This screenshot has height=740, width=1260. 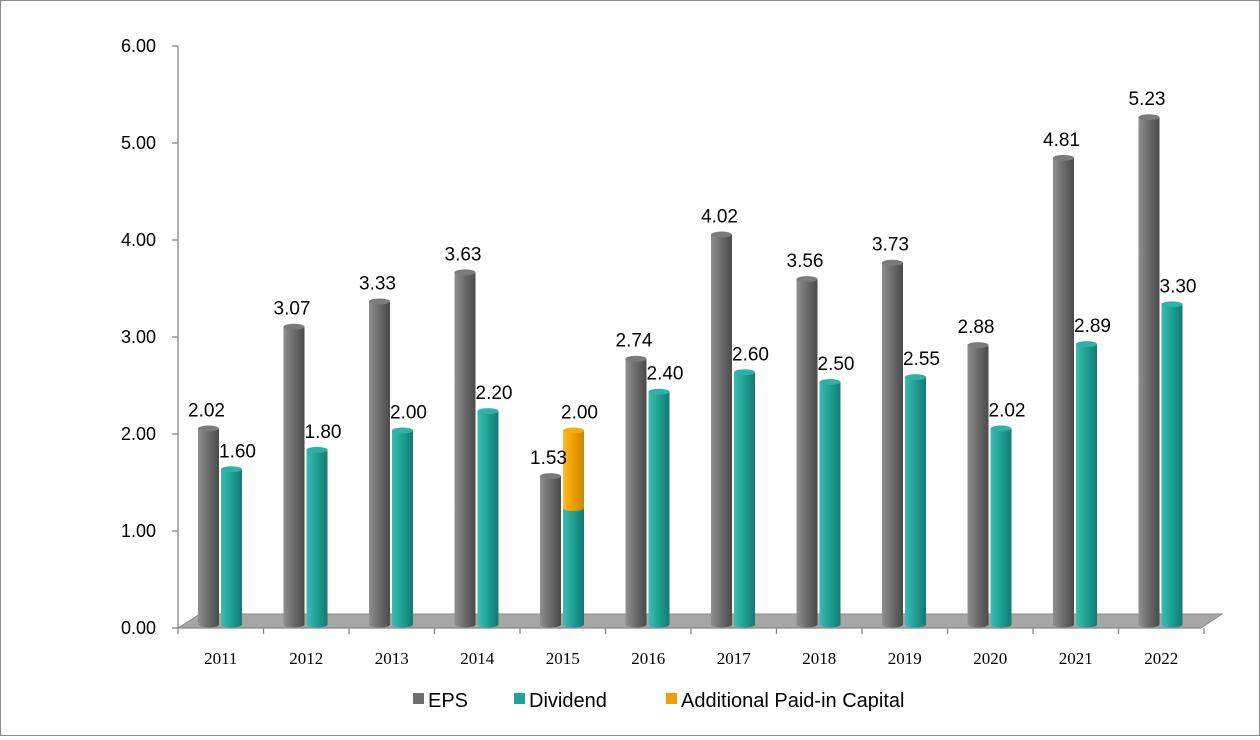 I want to click on eps-data-label: 4.02, so click(x=719, y=217).